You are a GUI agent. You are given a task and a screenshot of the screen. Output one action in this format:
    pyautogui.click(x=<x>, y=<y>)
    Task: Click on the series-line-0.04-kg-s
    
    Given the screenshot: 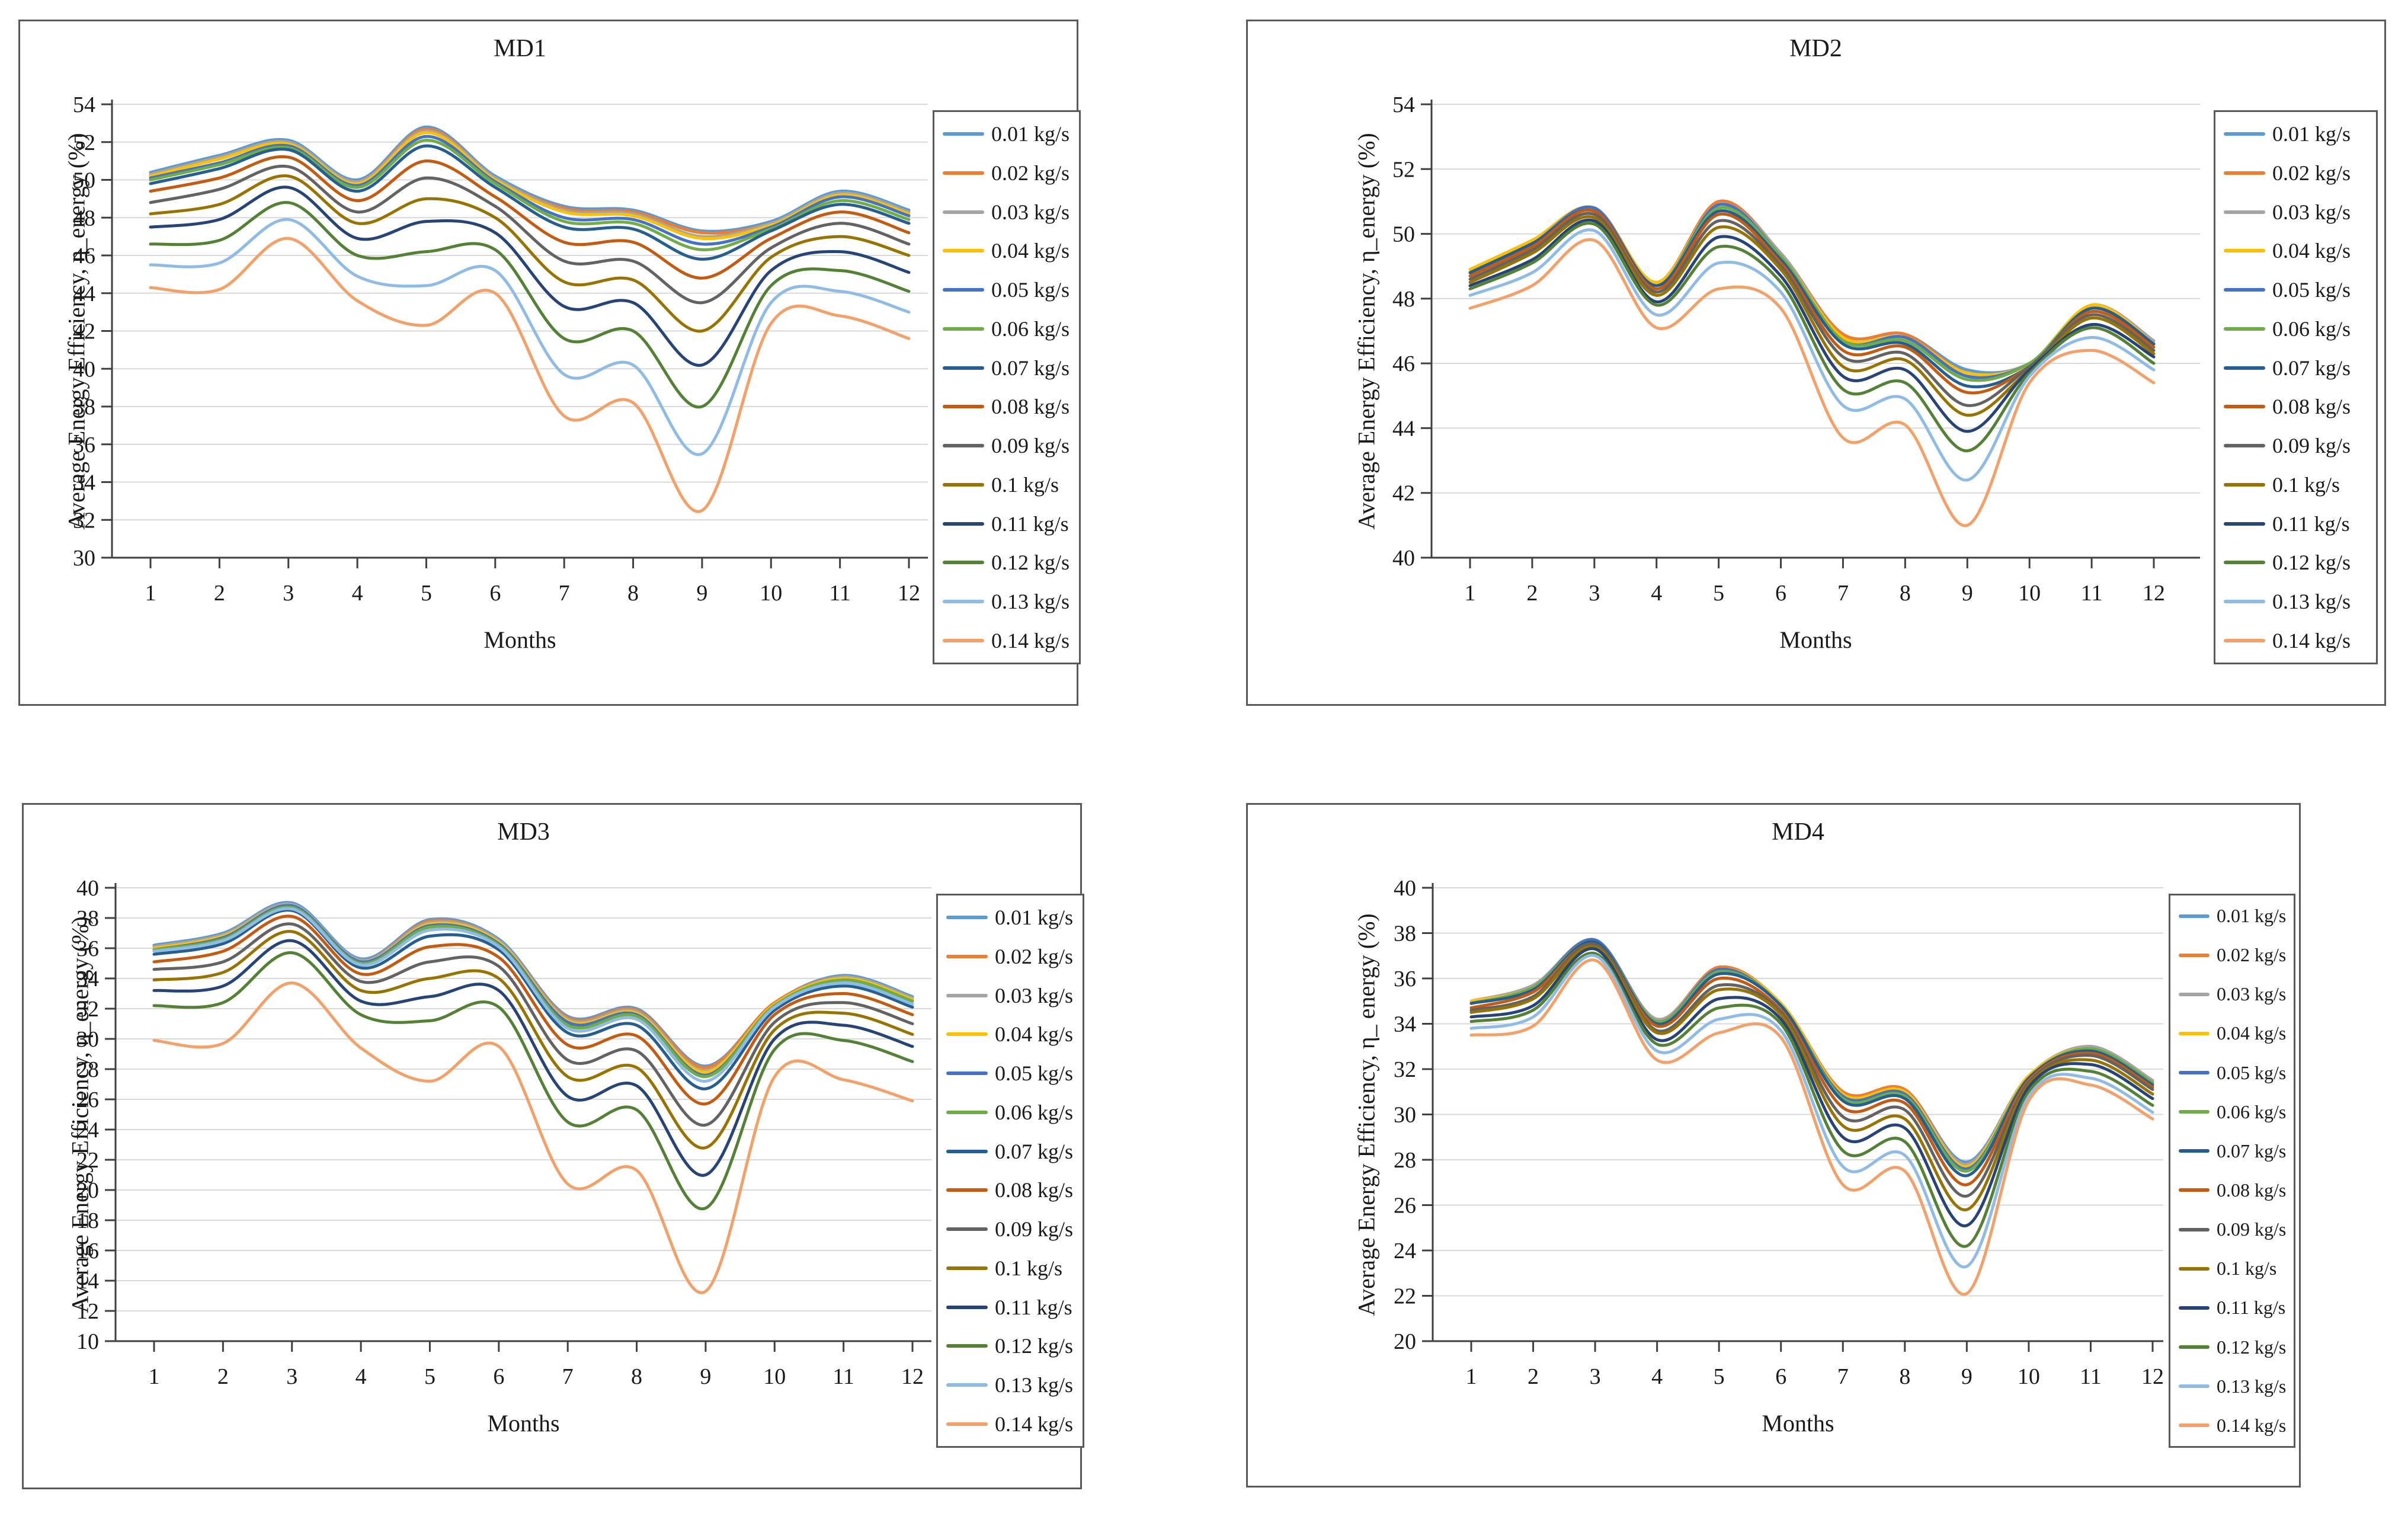 What is the action you would take?
    pyautogui.click(x=530, y=186)
    